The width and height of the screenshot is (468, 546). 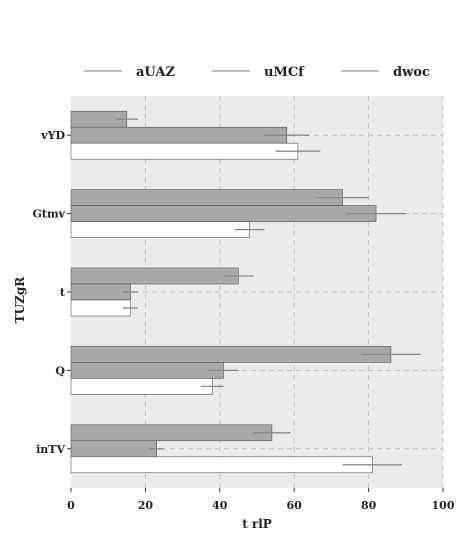 I want to click on category-label: Q, so click(x=60, y=370).